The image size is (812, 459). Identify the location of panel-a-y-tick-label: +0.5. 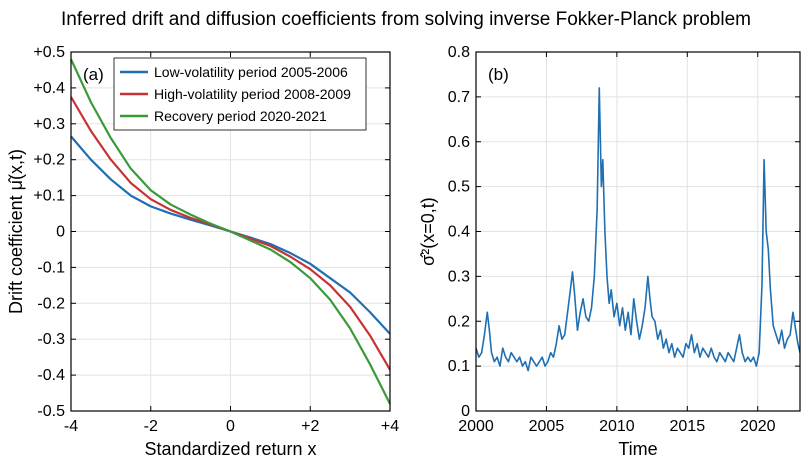
(49, 52).